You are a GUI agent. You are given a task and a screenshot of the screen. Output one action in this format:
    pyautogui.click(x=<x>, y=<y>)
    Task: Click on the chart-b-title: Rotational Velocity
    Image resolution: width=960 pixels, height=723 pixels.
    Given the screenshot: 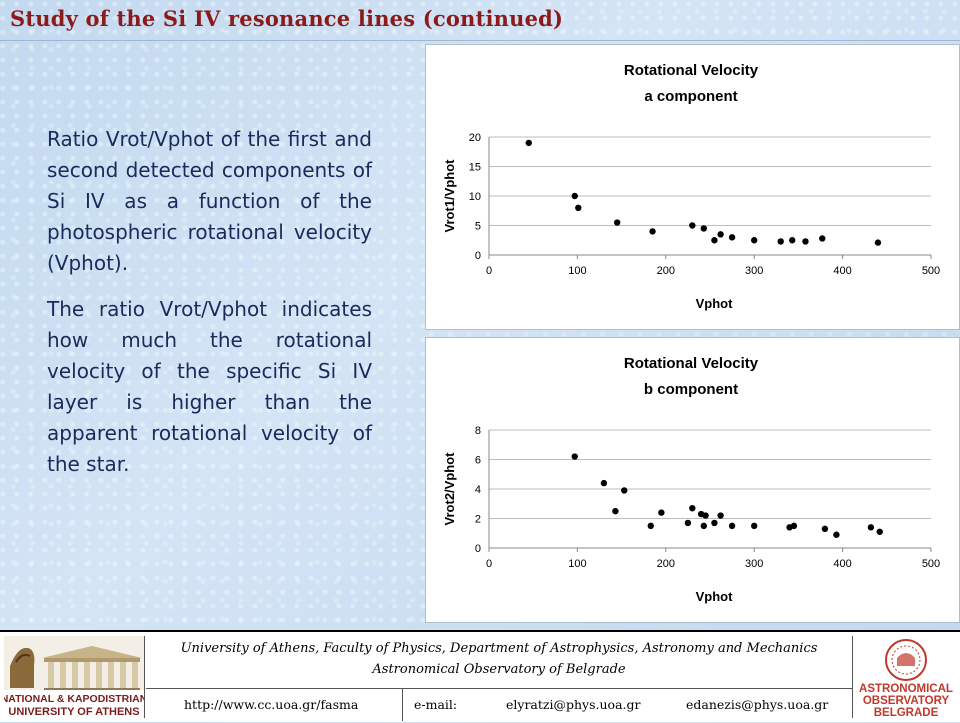 What is the action you would take?
    pyautogui.click(x=691, y=363)
    